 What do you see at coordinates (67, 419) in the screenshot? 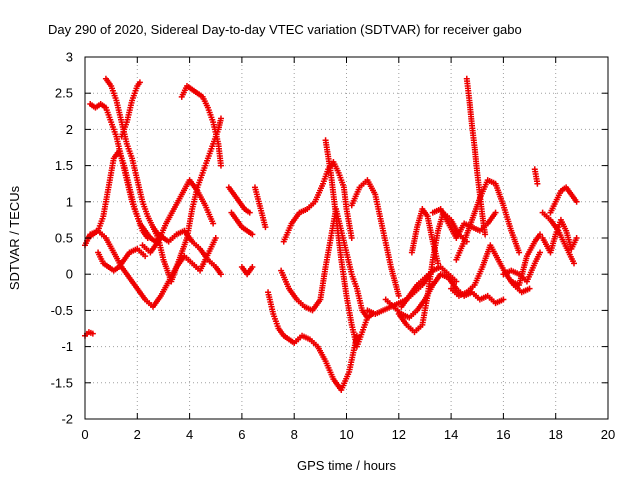
I see `y-tick-label: -2` at bounding box center [67, 419].